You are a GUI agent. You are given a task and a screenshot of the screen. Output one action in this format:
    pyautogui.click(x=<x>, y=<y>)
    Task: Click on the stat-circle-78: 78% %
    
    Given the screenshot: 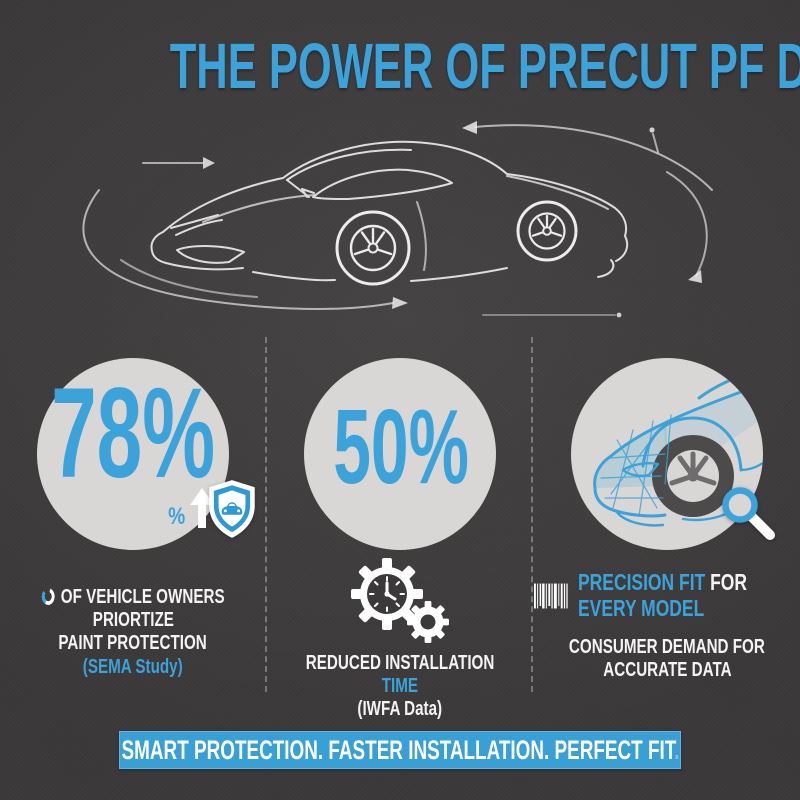 What is the action you would take?
    pyautogui.click(x=146, y=454)
    